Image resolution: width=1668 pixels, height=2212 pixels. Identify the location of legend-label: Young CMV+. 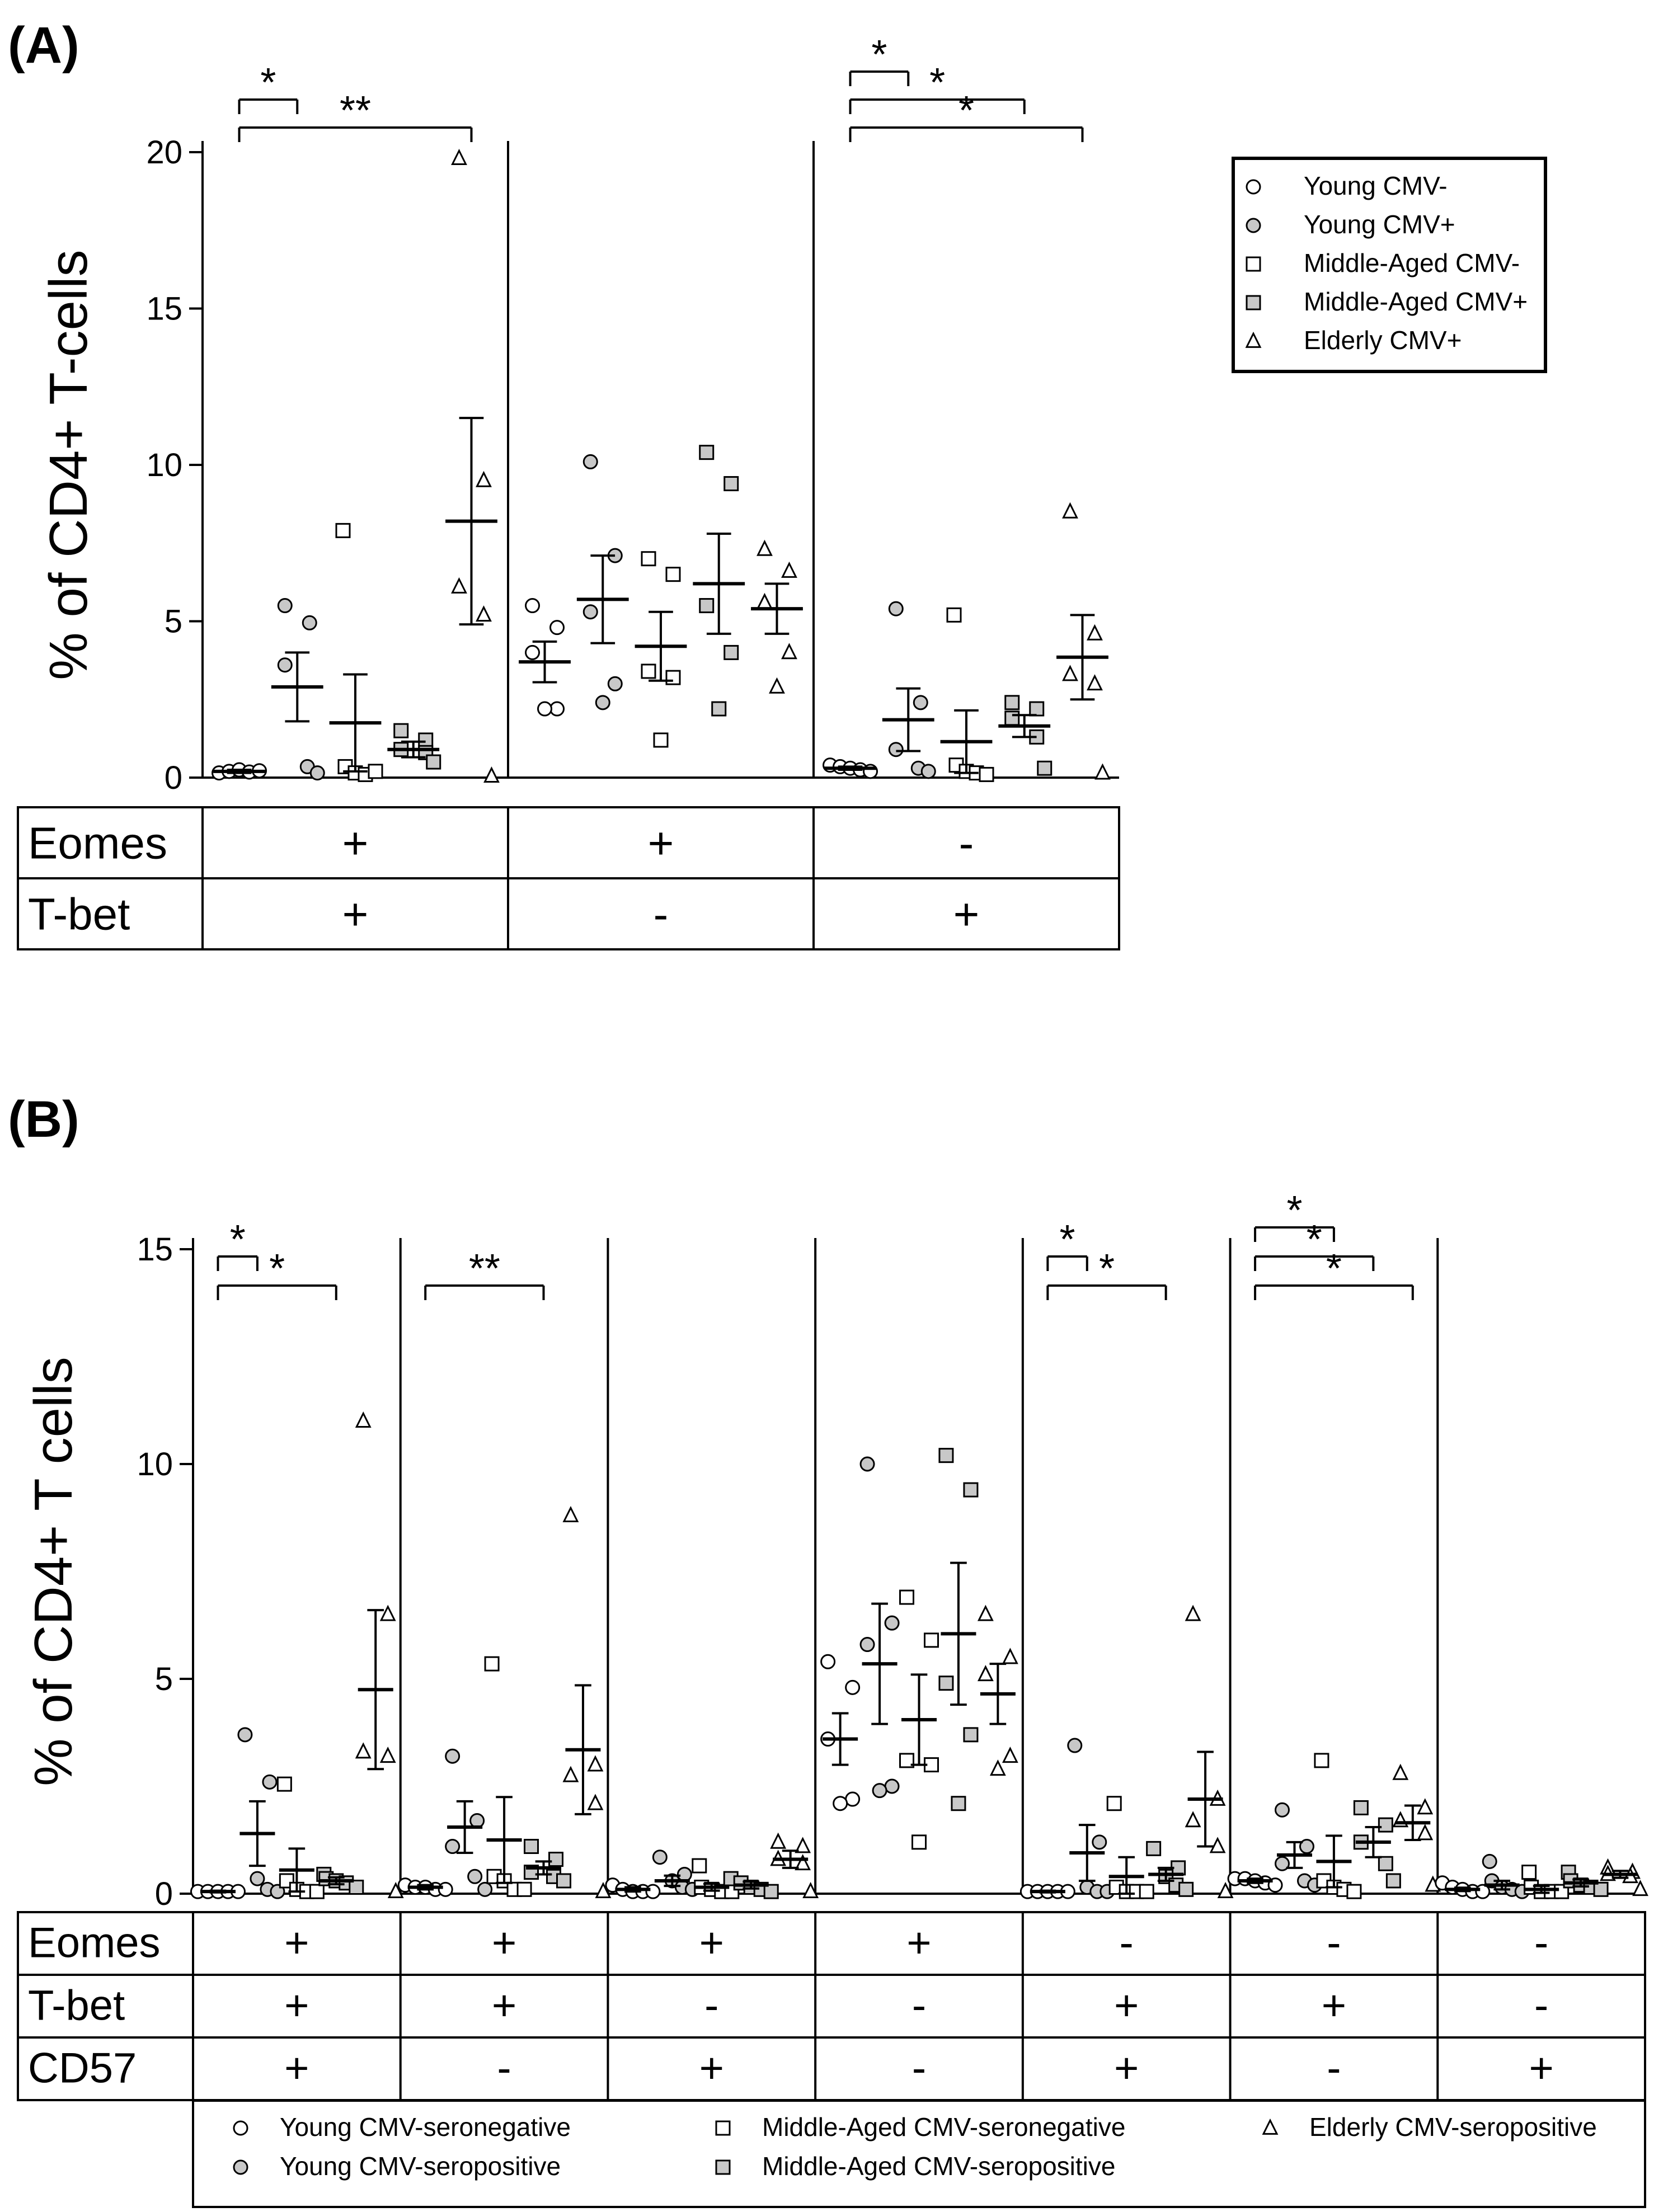
(1379, 224).